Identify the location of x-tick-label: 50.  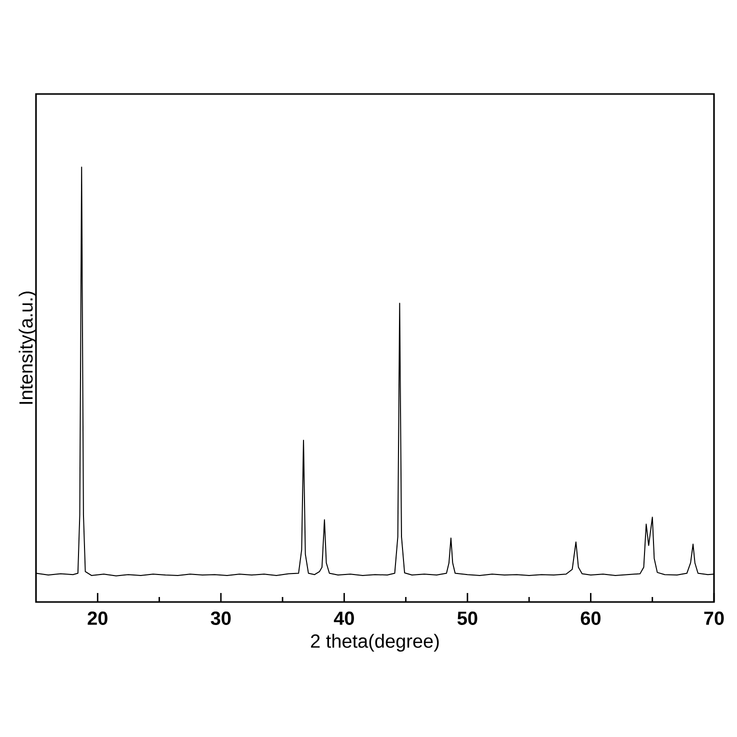
(467, 618).